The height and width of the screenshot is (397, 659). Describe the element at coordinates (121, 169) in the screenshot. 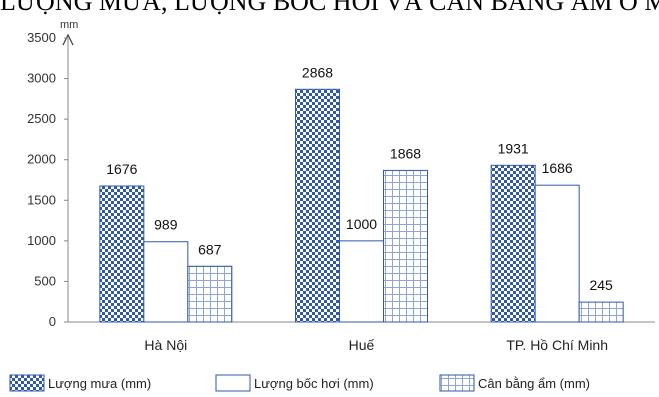

I see `data-label: 1676` at that location.